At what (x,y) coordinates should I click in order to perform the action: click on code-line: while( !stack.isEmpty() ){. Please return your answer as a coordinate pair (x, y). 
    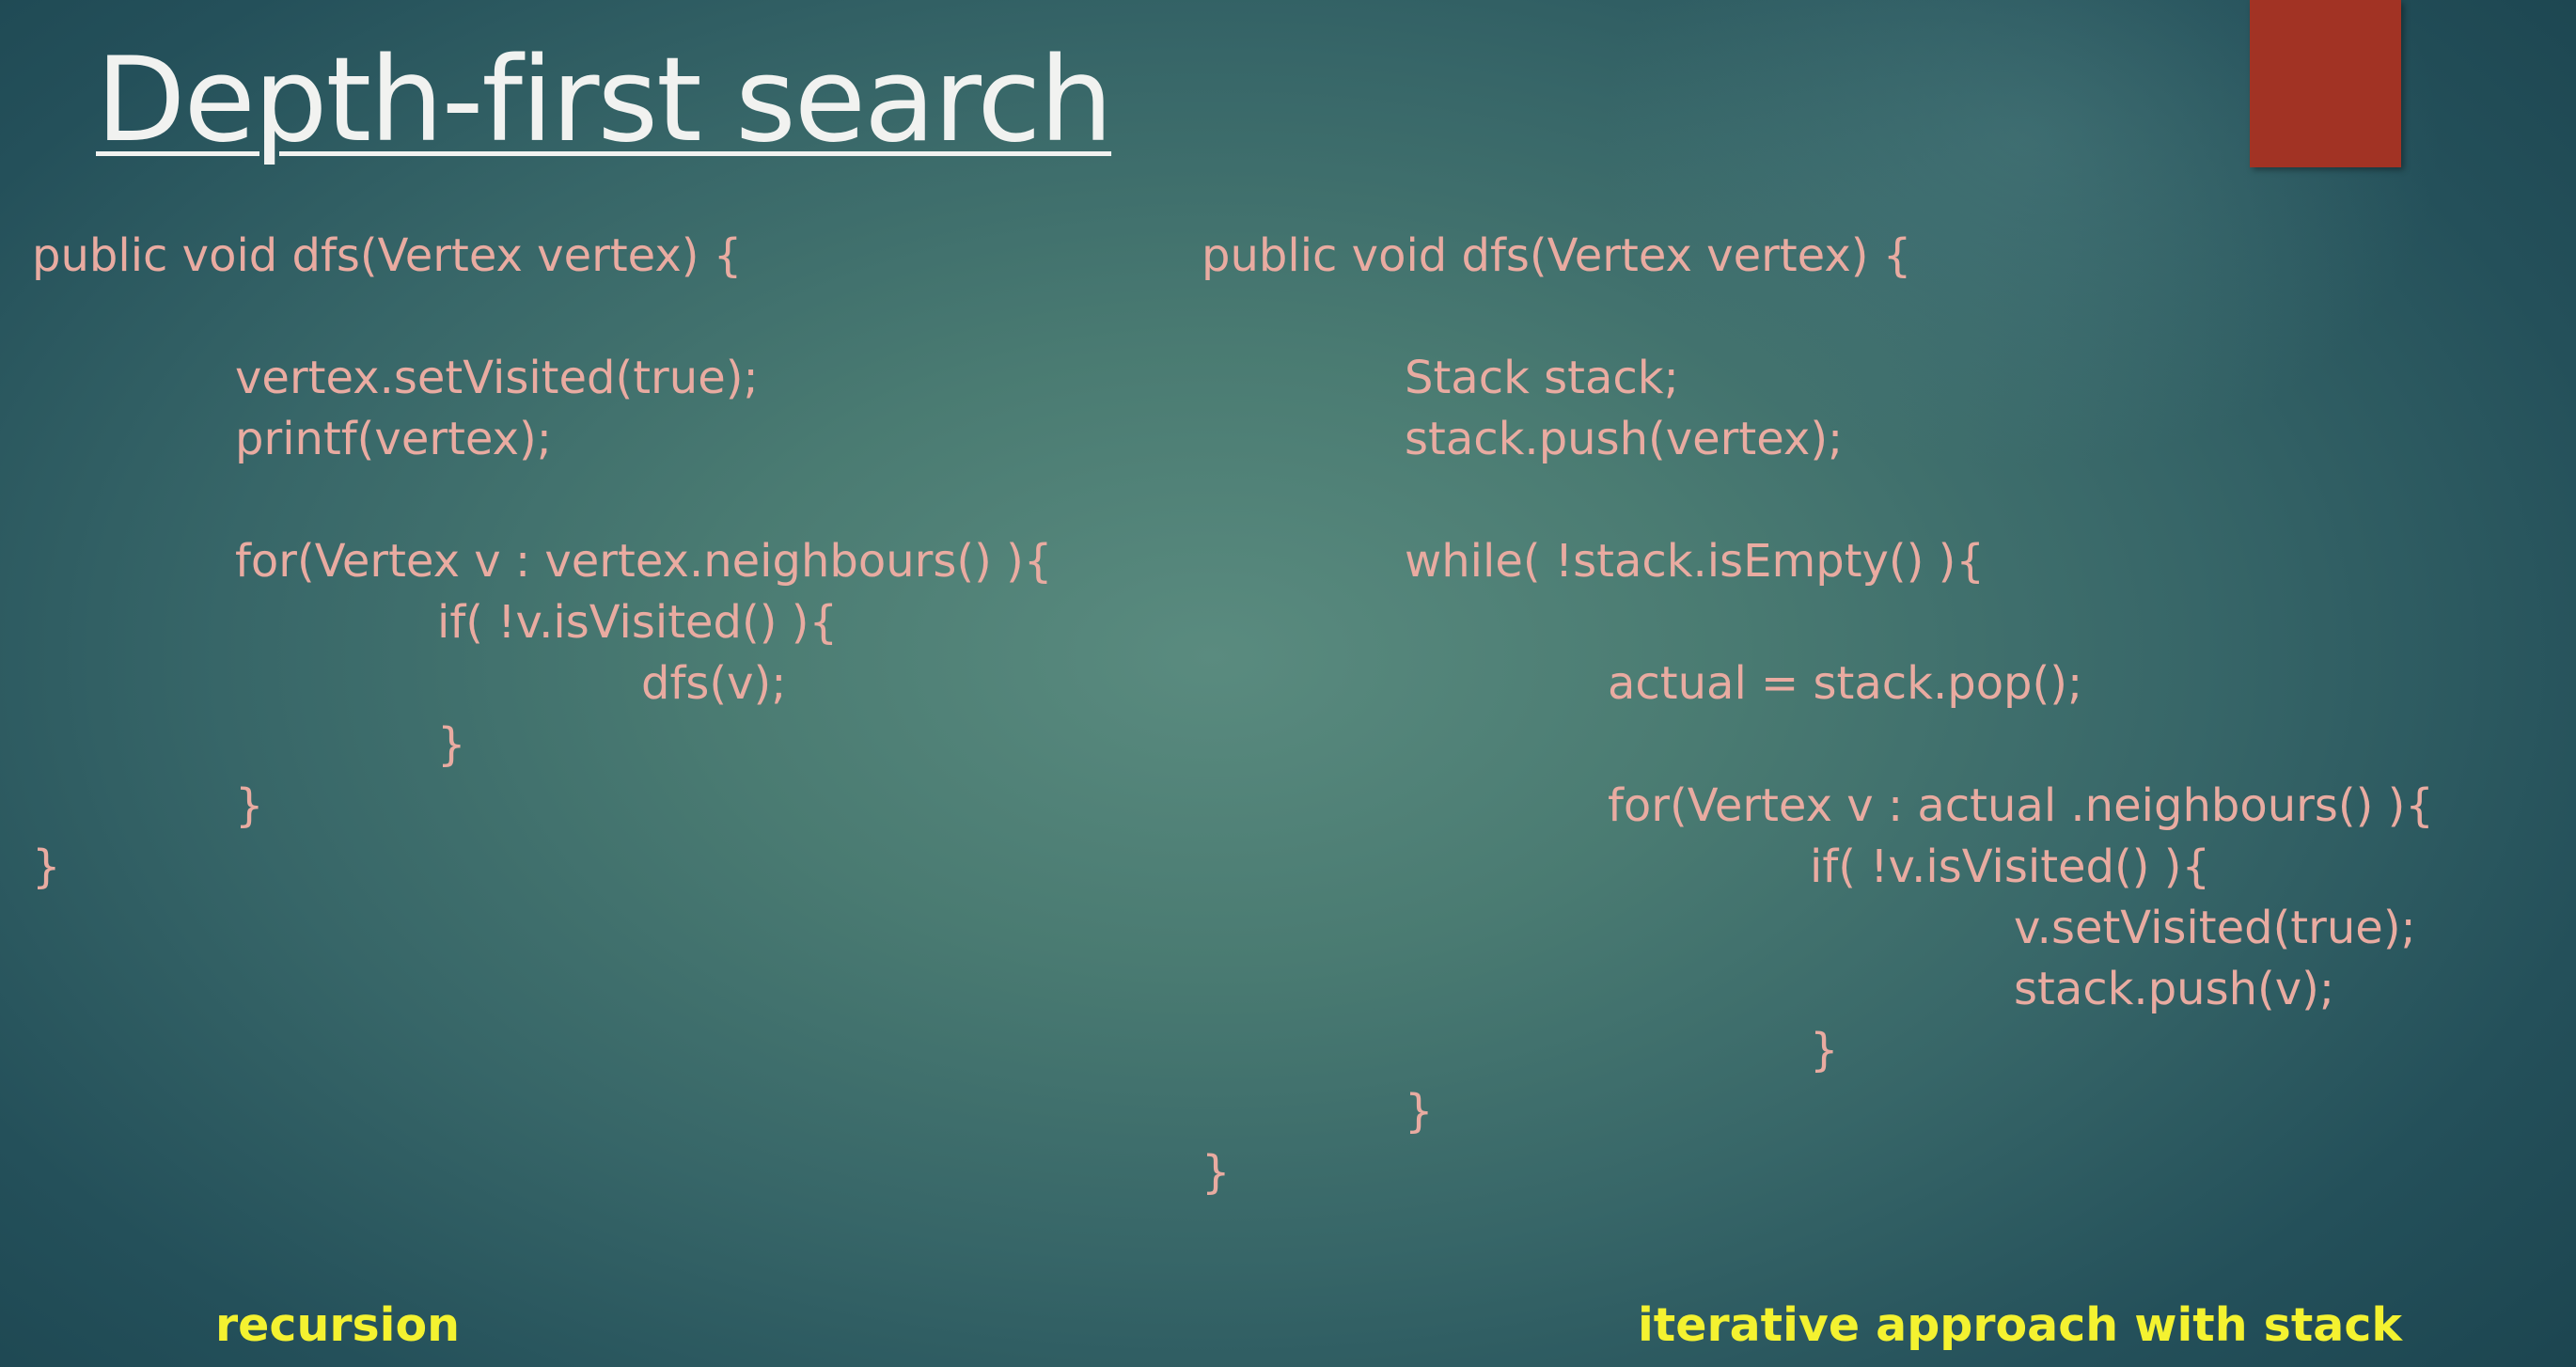
    Looking at the image, I should click on (1695, 561).